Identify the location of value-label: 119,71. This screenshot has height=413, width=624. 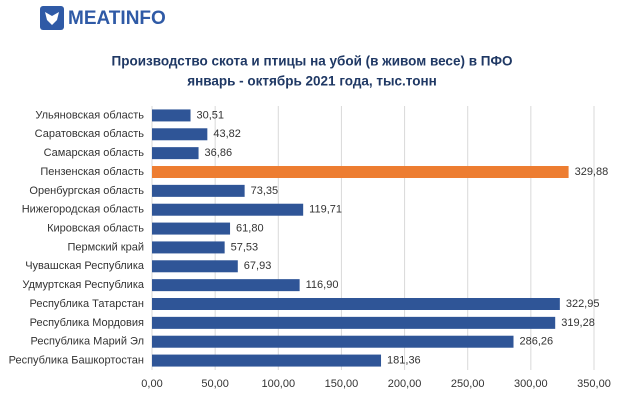
(325, 210).